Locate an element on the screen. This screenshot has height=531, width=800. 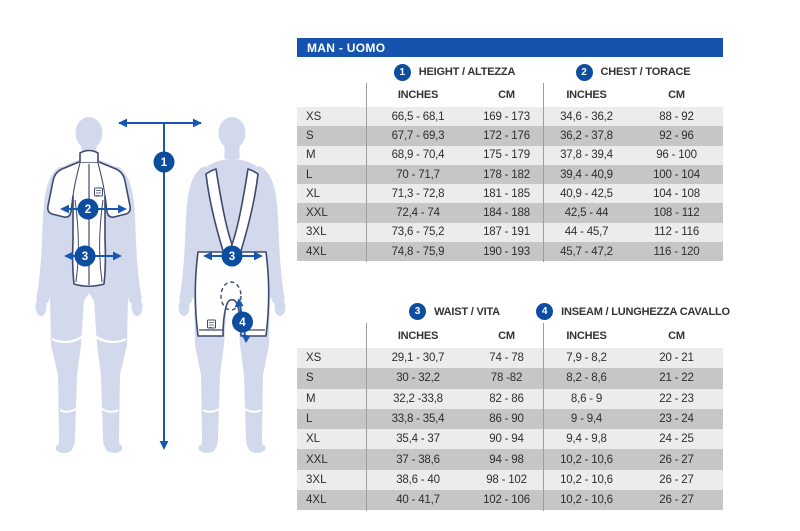
unit-header: INCHES is located at coordinates (418, 95).